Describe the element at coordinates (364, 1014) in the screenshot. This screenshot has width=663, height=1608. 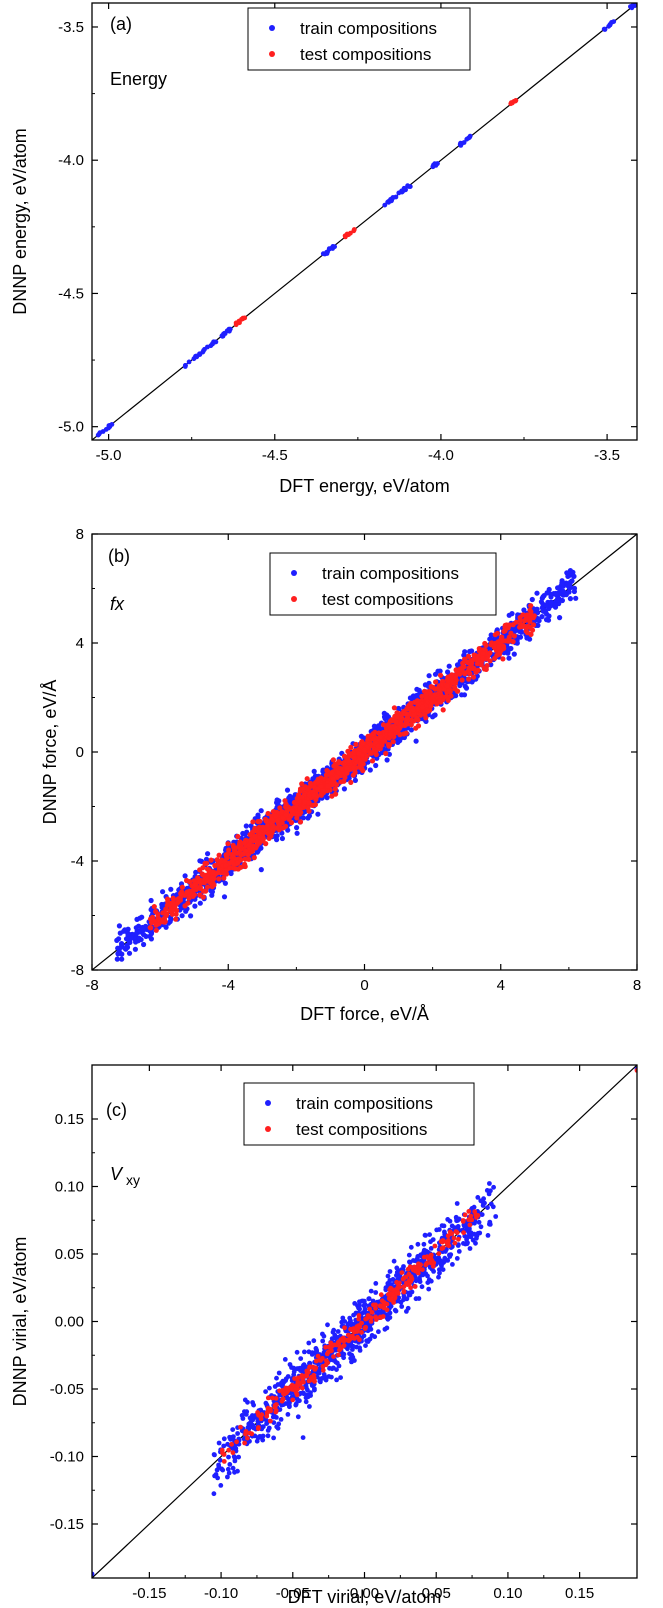
I see `x-axis-label: DFT force, eV/Å` at that location.